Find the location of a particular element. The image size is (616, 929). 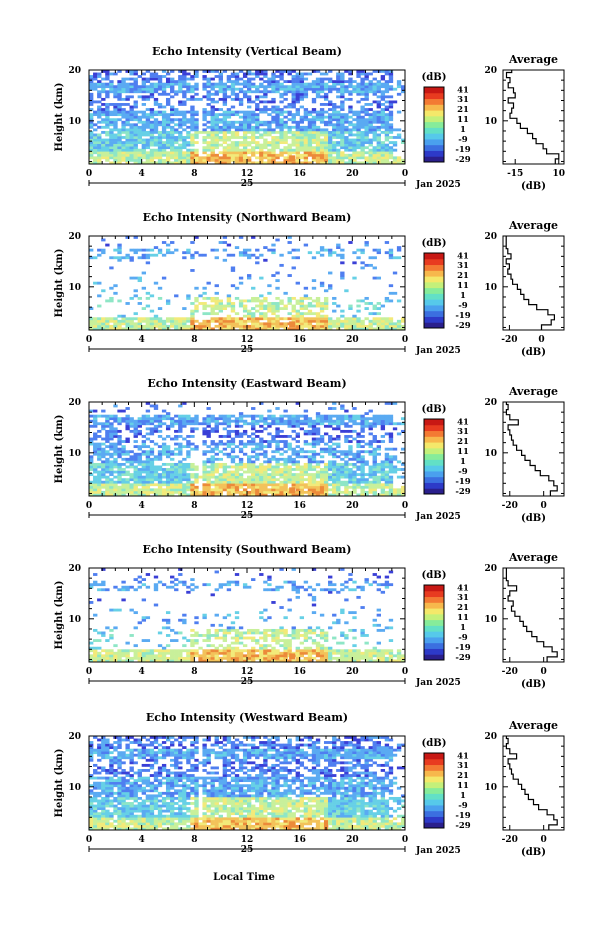

panel-title: Echo Intensity (Northward Beam) is located at coordinates (247, 217).